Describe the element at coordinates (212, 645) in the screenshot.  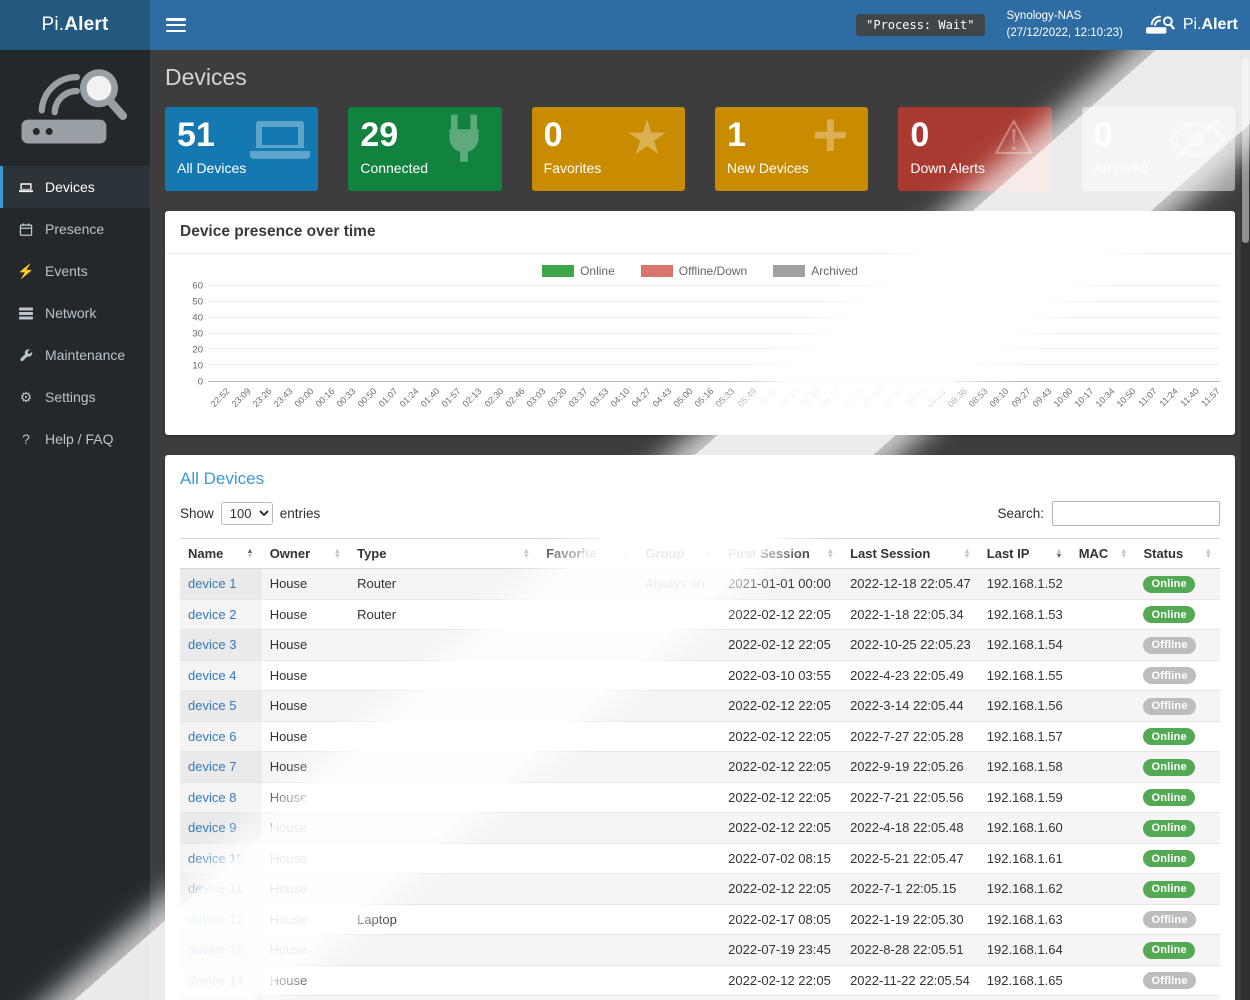
I see `device-link: device 3` at that location.